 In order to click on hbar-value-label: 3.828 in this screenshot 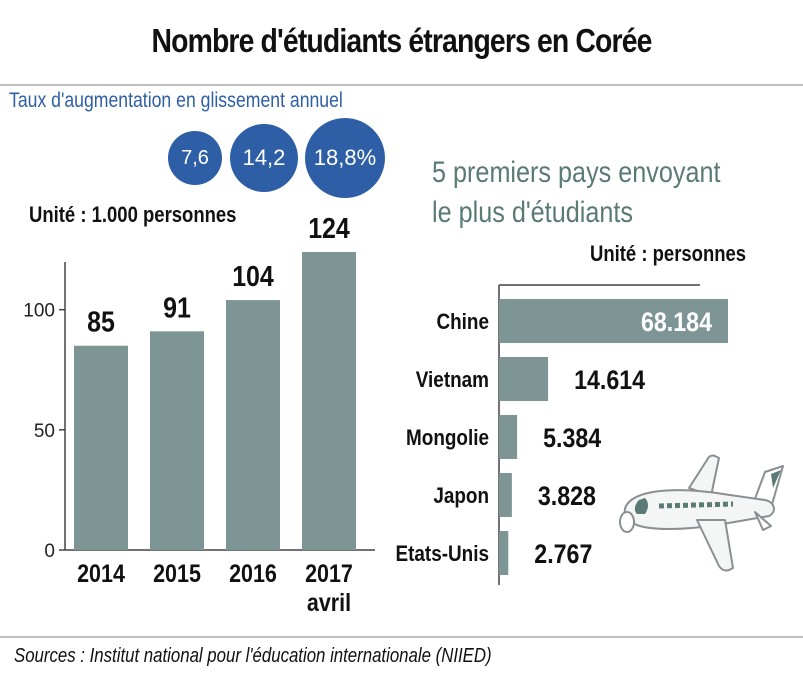, I will do `click(567, 496)`.